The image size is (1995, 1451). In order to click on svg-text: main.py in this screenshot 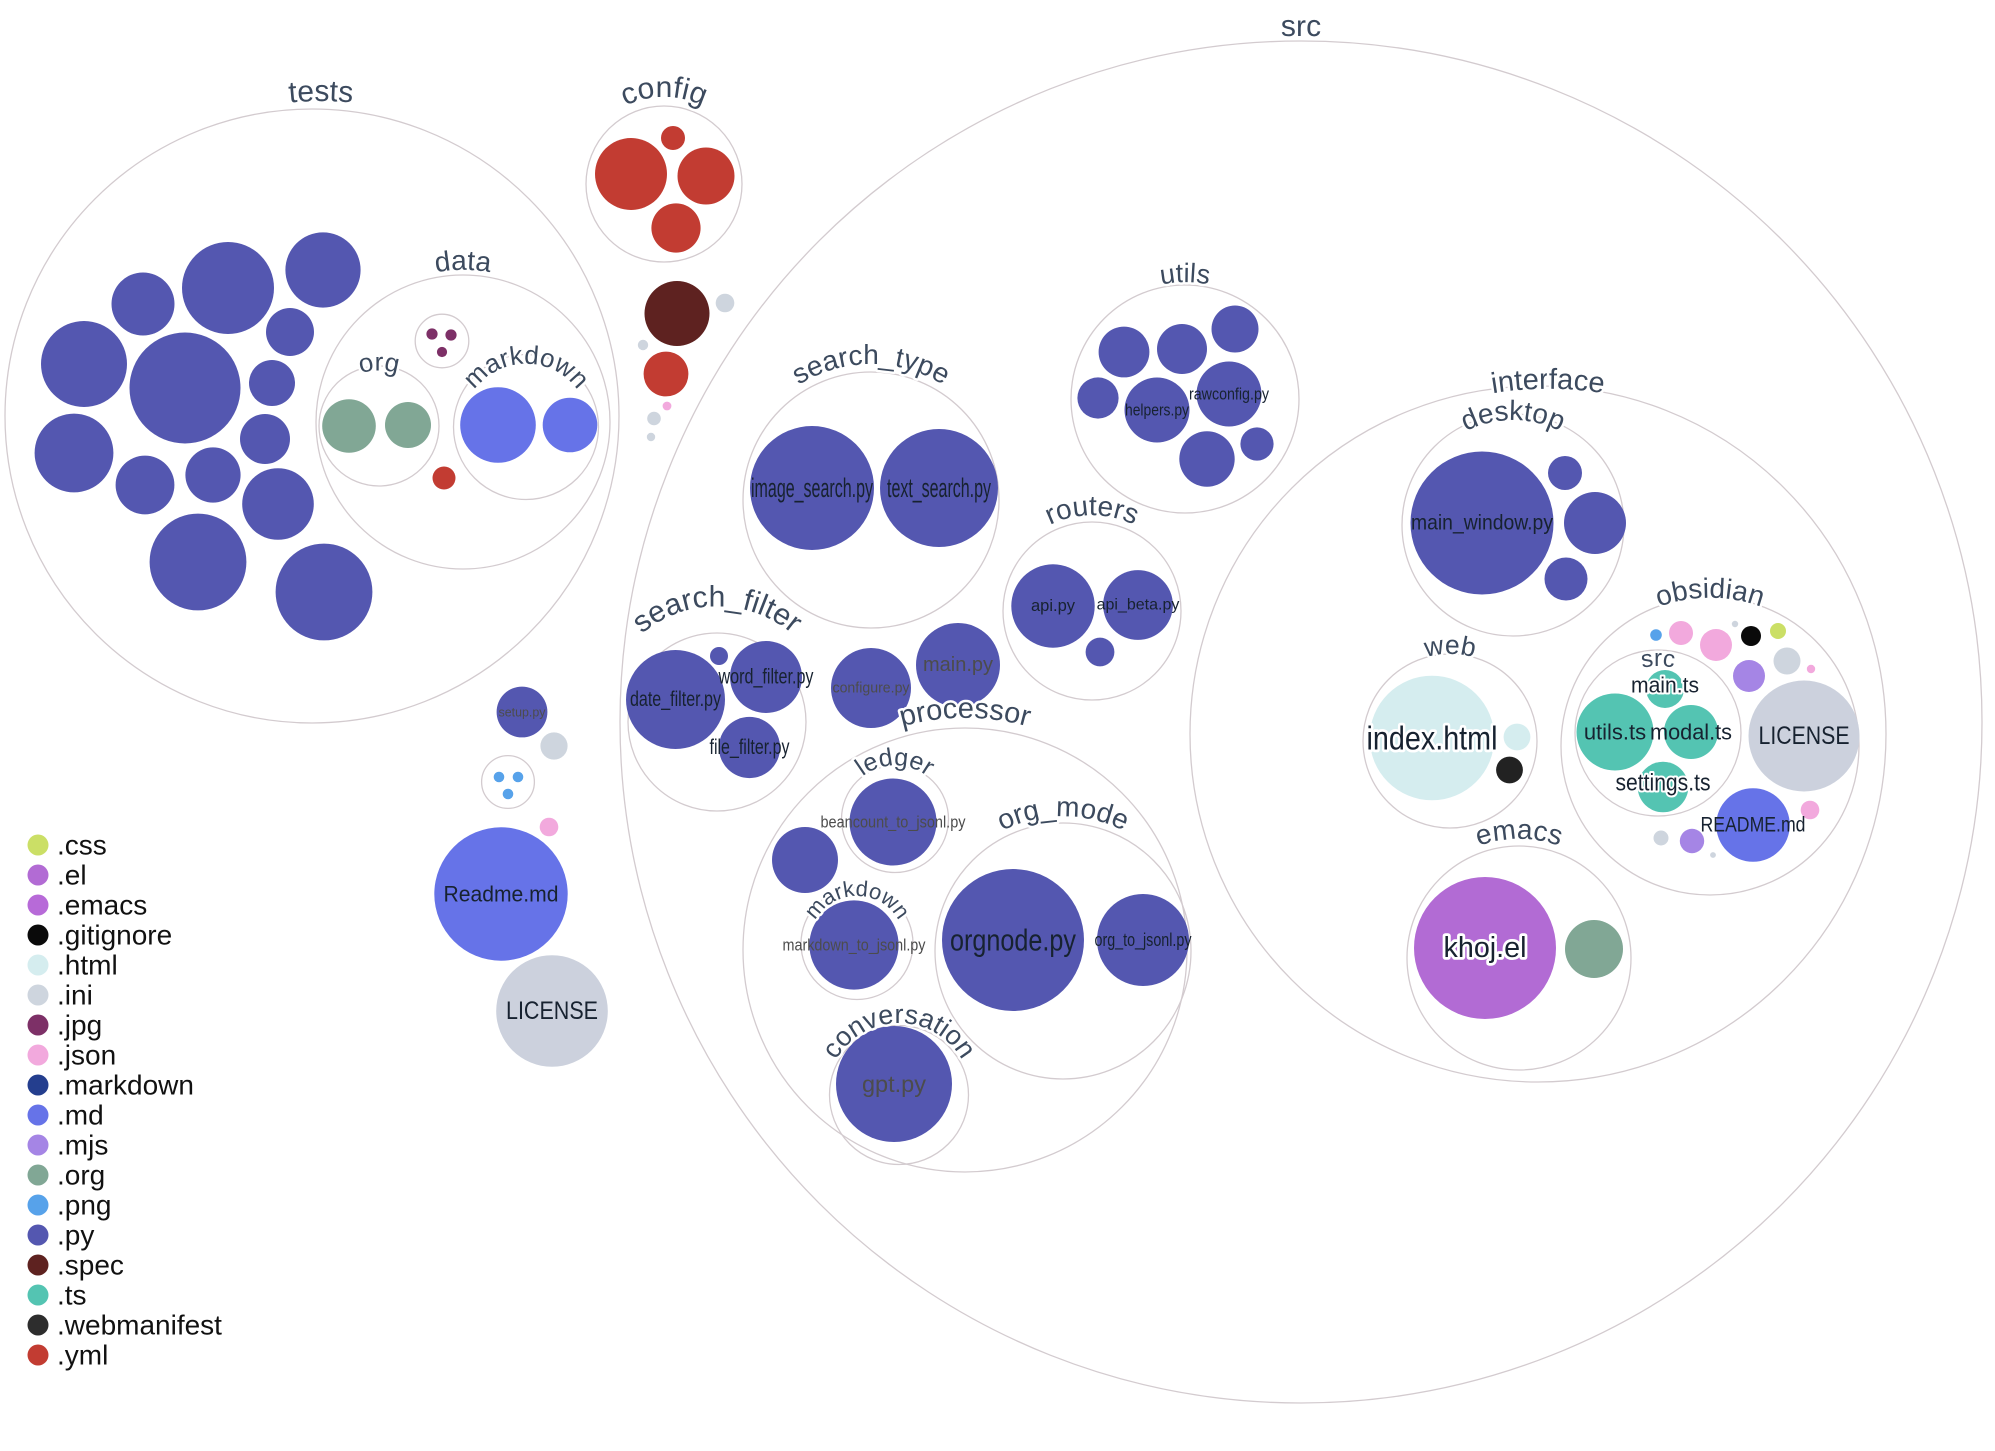, I will do `click(958, 665)`.